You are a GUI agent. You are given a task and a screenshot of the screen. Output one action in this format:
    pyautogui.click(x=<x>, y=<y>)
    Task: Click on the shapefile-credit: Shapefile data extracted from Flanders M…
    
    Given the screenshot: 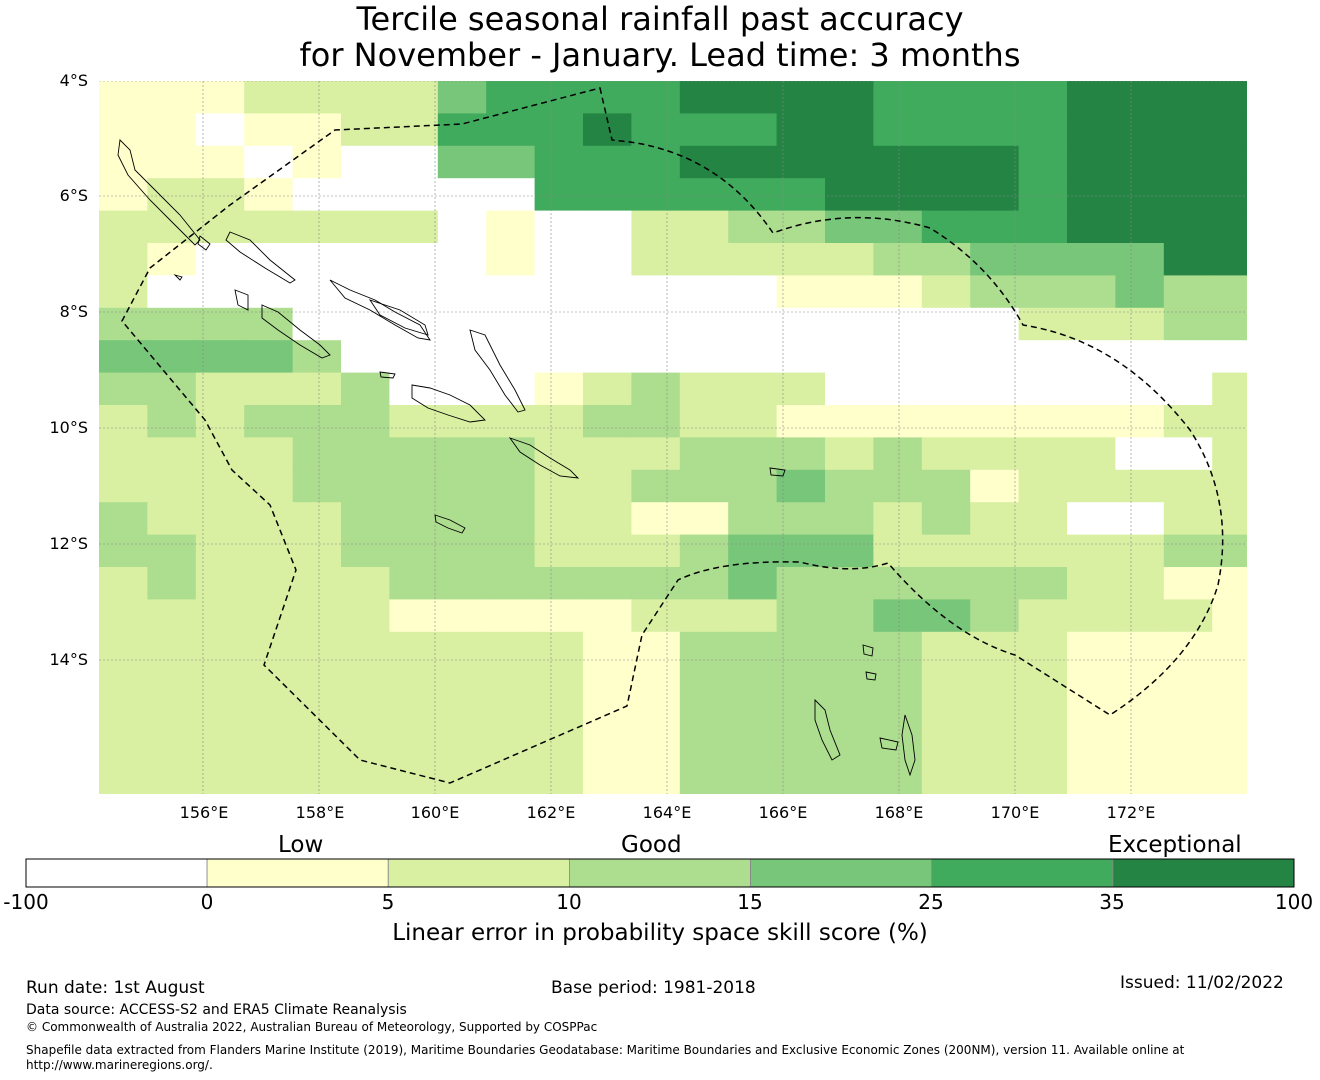 What is the action you would take?
    pyautogui.click(x=605, y=1050)
    